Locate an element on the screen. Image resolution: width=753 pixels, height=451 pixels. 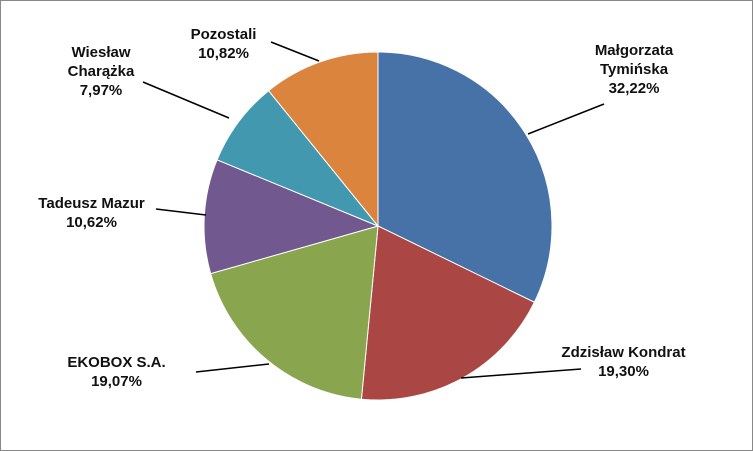
slice-value: 32,22% is located at coordinates (634, 88).